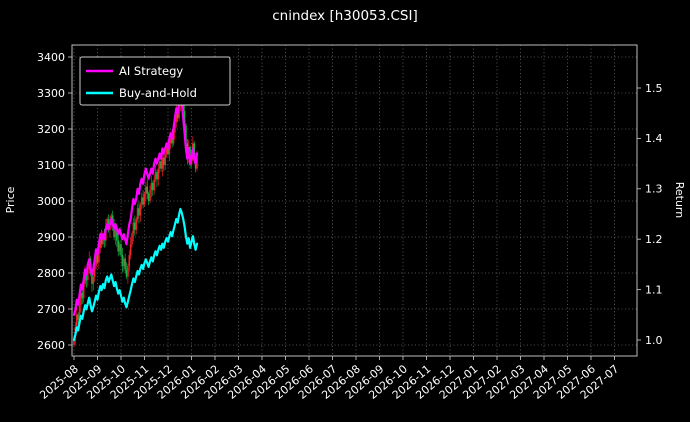  I want to click on chart-title: cnindex [h30053.CSI], so click(345, 16).